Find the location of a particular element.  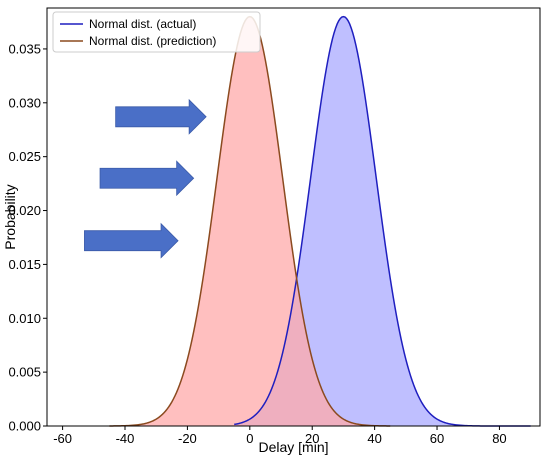

legend-box is located at coordinates (156, 32).